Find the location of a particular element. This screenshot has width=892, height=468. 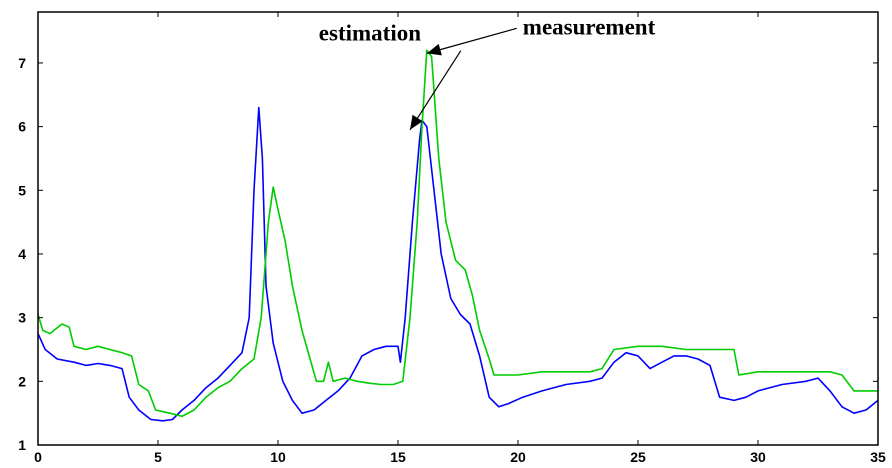

annotation-label-estimation: estimation is located at coordinates (370, 33).